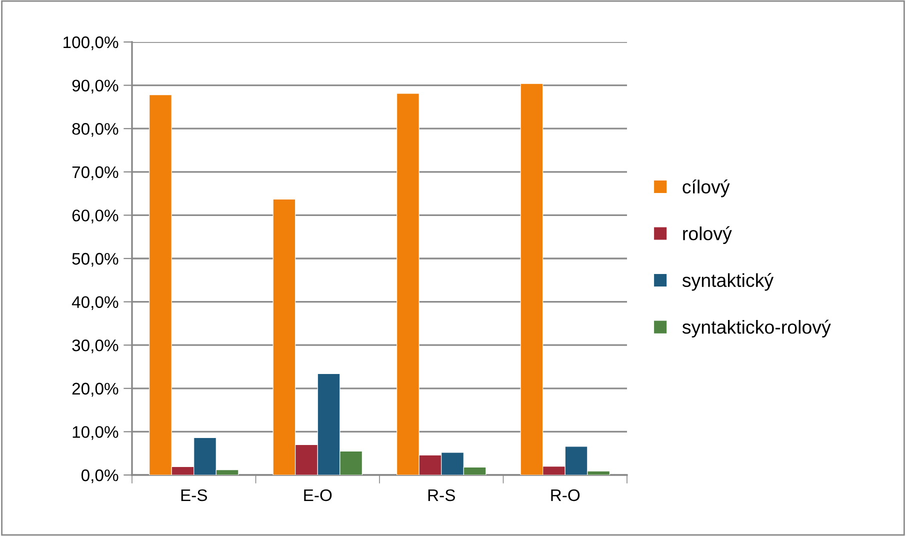 The width and height of the screenshot is (906, 536). Describe the element at coordinates (95, 433) in the screenshot. I see `y-tick-label: 10,0%` at that location.